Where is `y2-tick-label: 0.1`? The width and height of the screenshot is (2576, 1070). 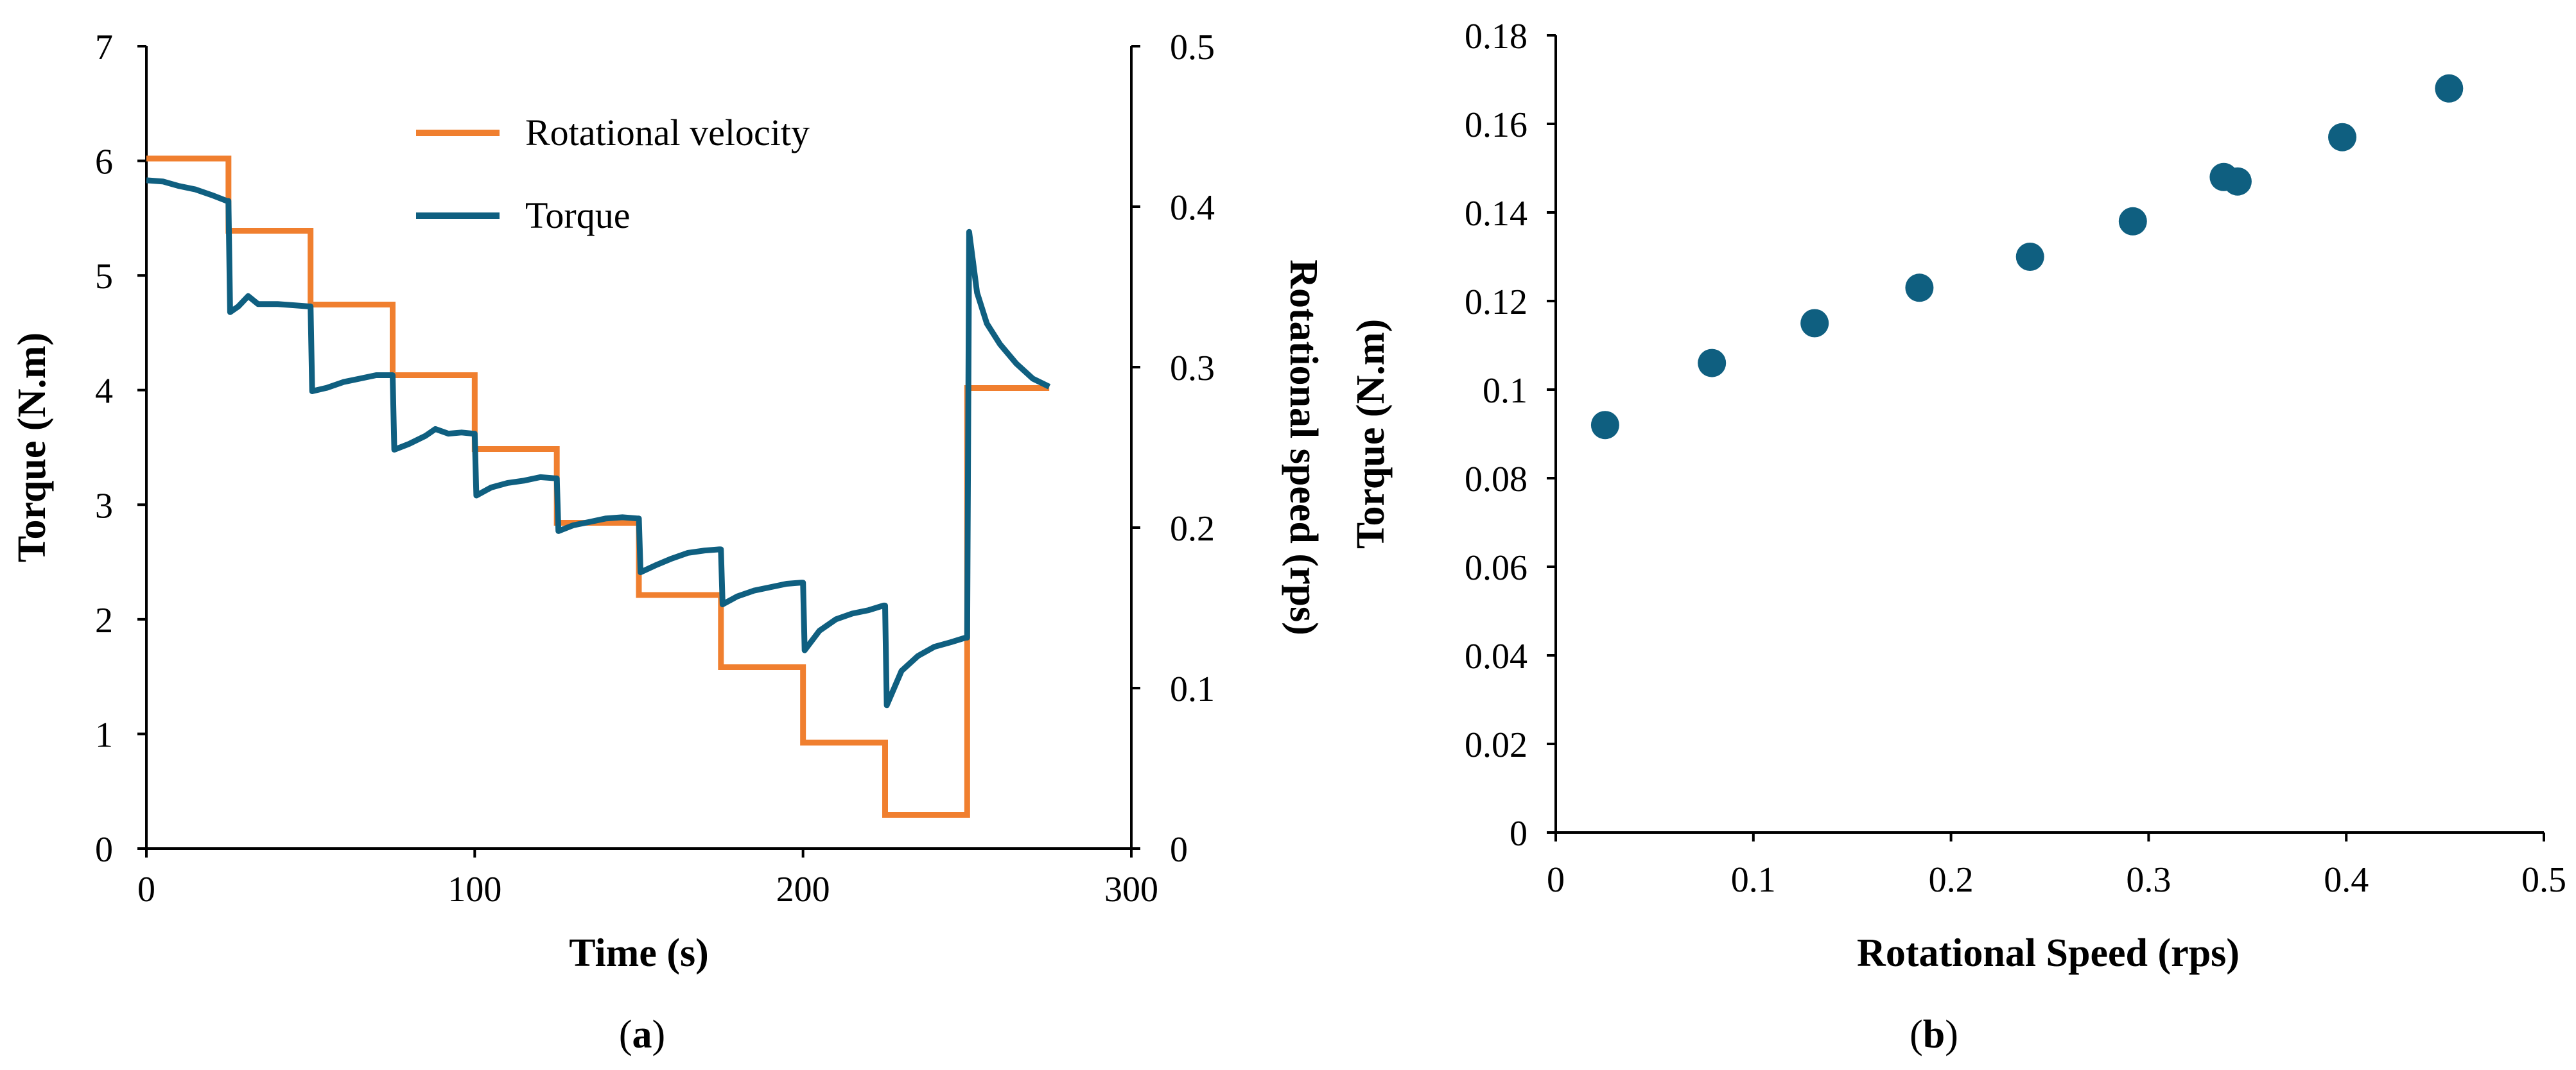 y2-tick-label: 0.1 is located at coordinates (1192, 689).